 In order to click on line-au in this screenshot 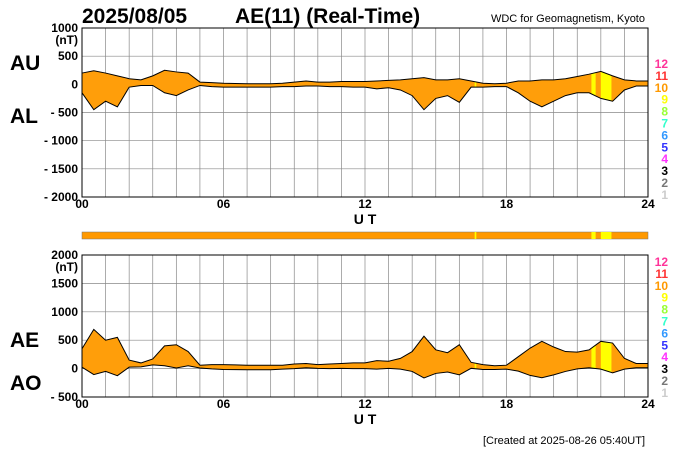, I will do `click(364, 77)`.